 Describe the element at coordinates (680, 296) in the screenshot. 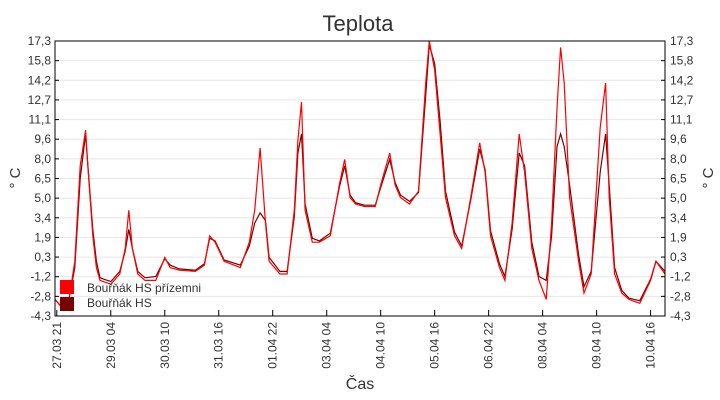

I see `y-tick-label-right: -2,8` at that location.